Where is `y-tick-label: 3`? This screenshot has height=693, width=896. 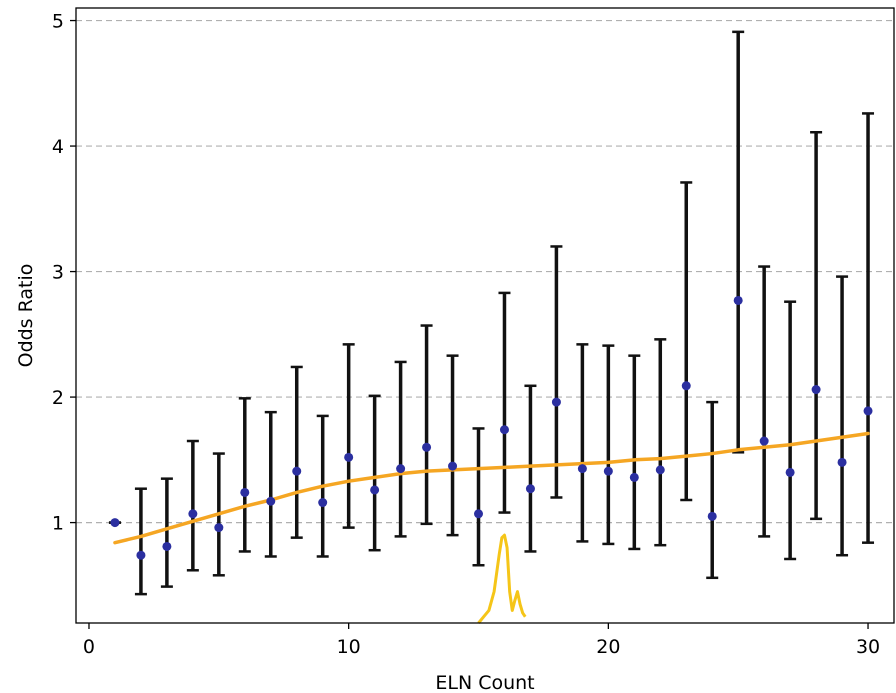 y-tick-label: 3 is located at coordinates (58, 273).